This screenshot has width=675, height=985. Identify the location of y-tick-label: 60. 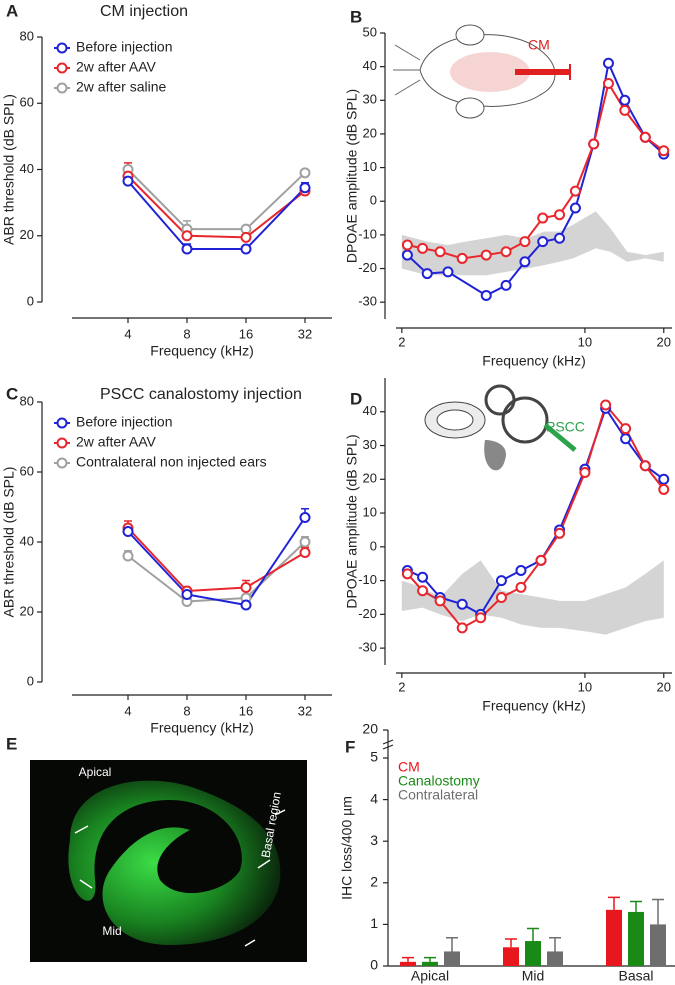
(27, 102).